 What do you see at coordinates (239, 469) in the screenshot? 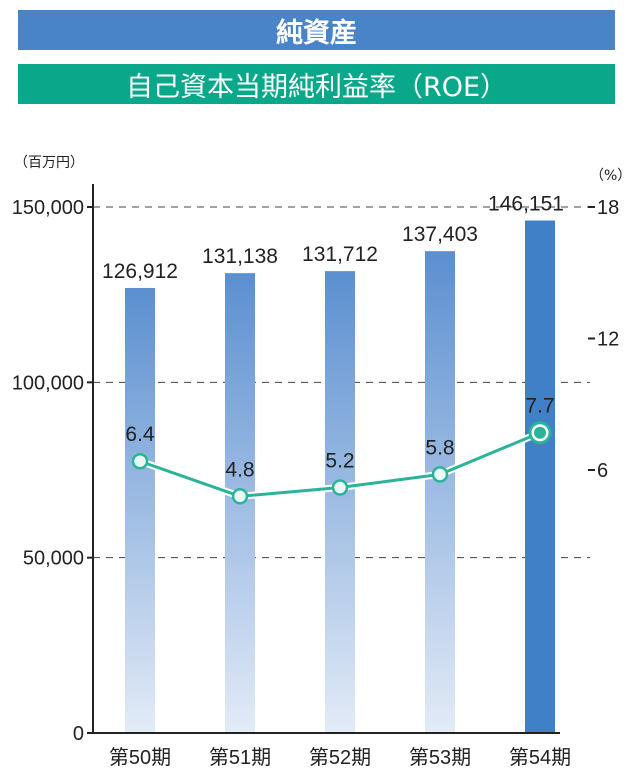
I see `roe-value-label: 4.8` at bounding box center [239, 469].